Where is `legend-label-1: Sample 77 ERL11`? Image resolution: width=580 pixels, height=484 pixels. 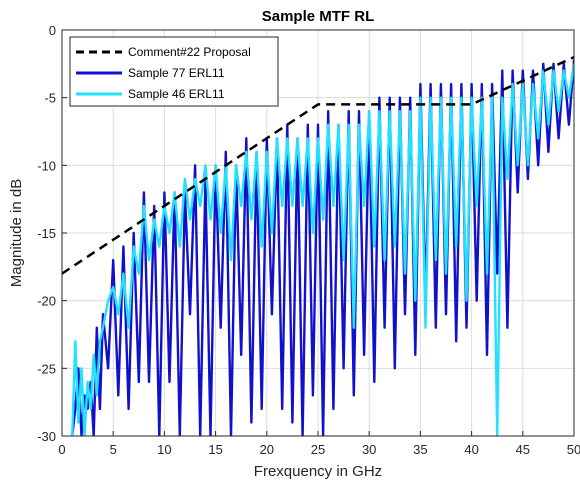
legend-label-1: Sample 77 ERL11 is located at coordinates (176, 73).